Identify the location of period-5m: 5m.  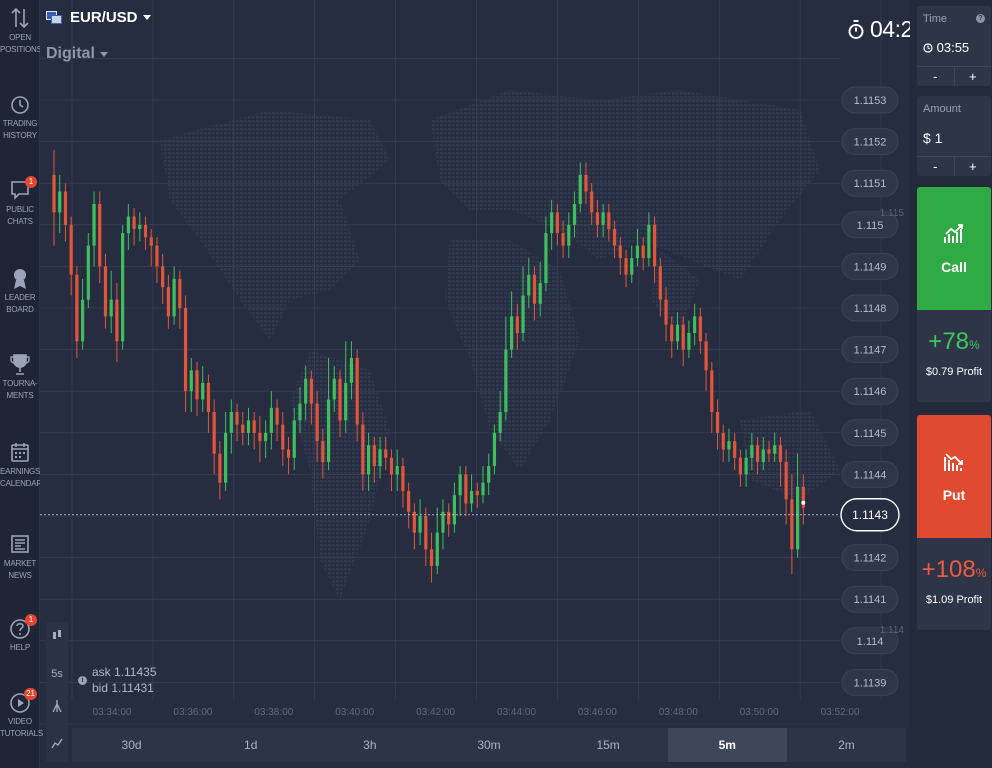
(727, 745).